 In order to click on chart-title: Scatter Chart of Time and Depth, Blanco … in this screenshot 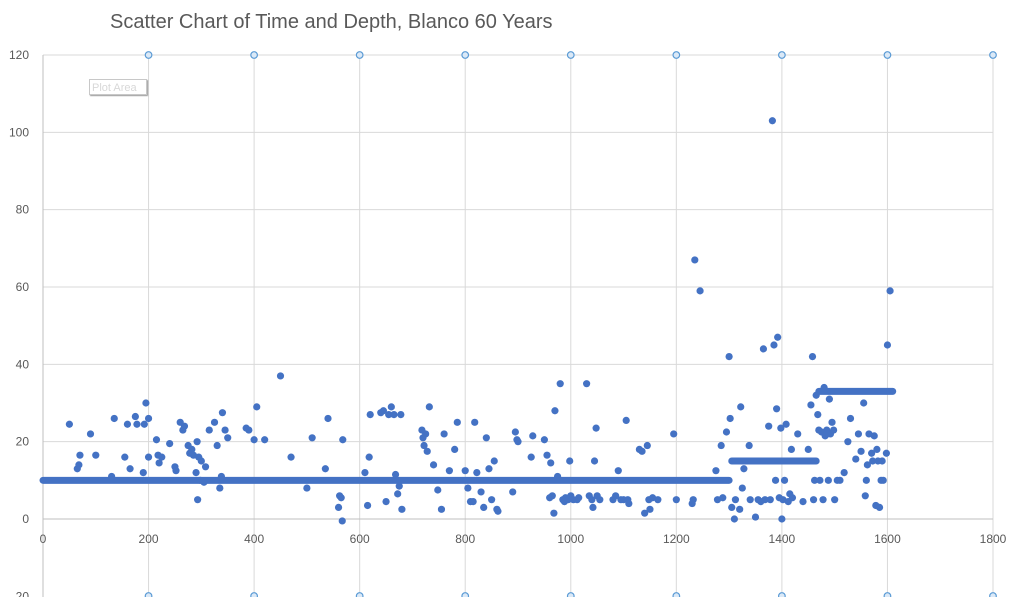, I will do `click(331, 22)`.